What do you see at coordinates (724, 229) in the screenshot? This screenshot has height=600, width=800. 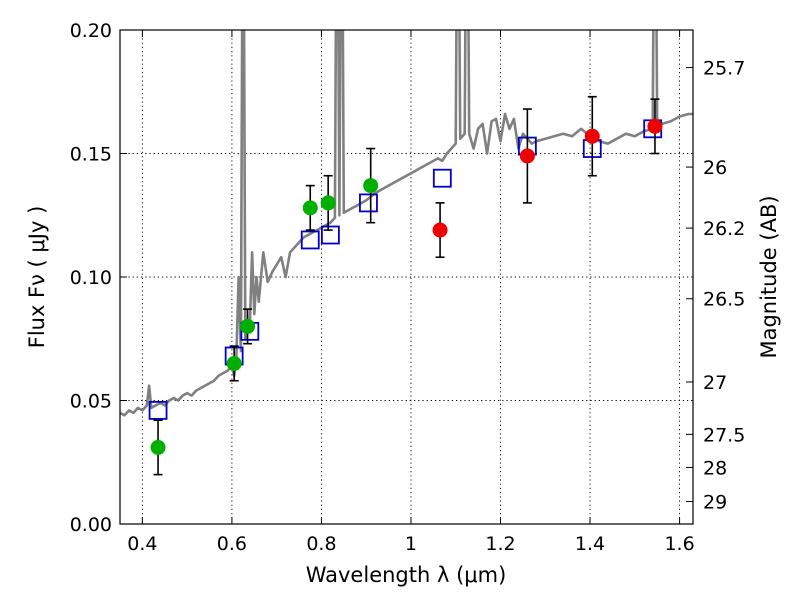 I see `right-tick-label: 26.2` at bounding box center [724, 229].